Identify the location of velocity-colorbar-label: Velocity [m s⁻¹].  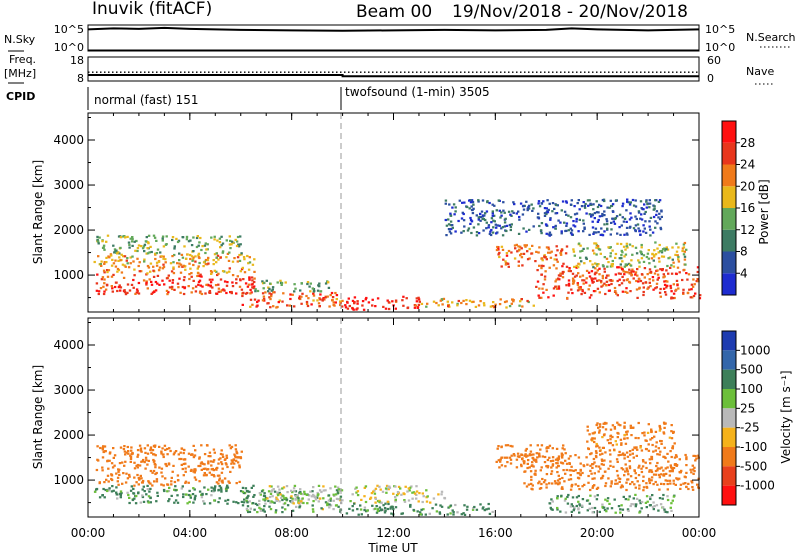
(786, 416).